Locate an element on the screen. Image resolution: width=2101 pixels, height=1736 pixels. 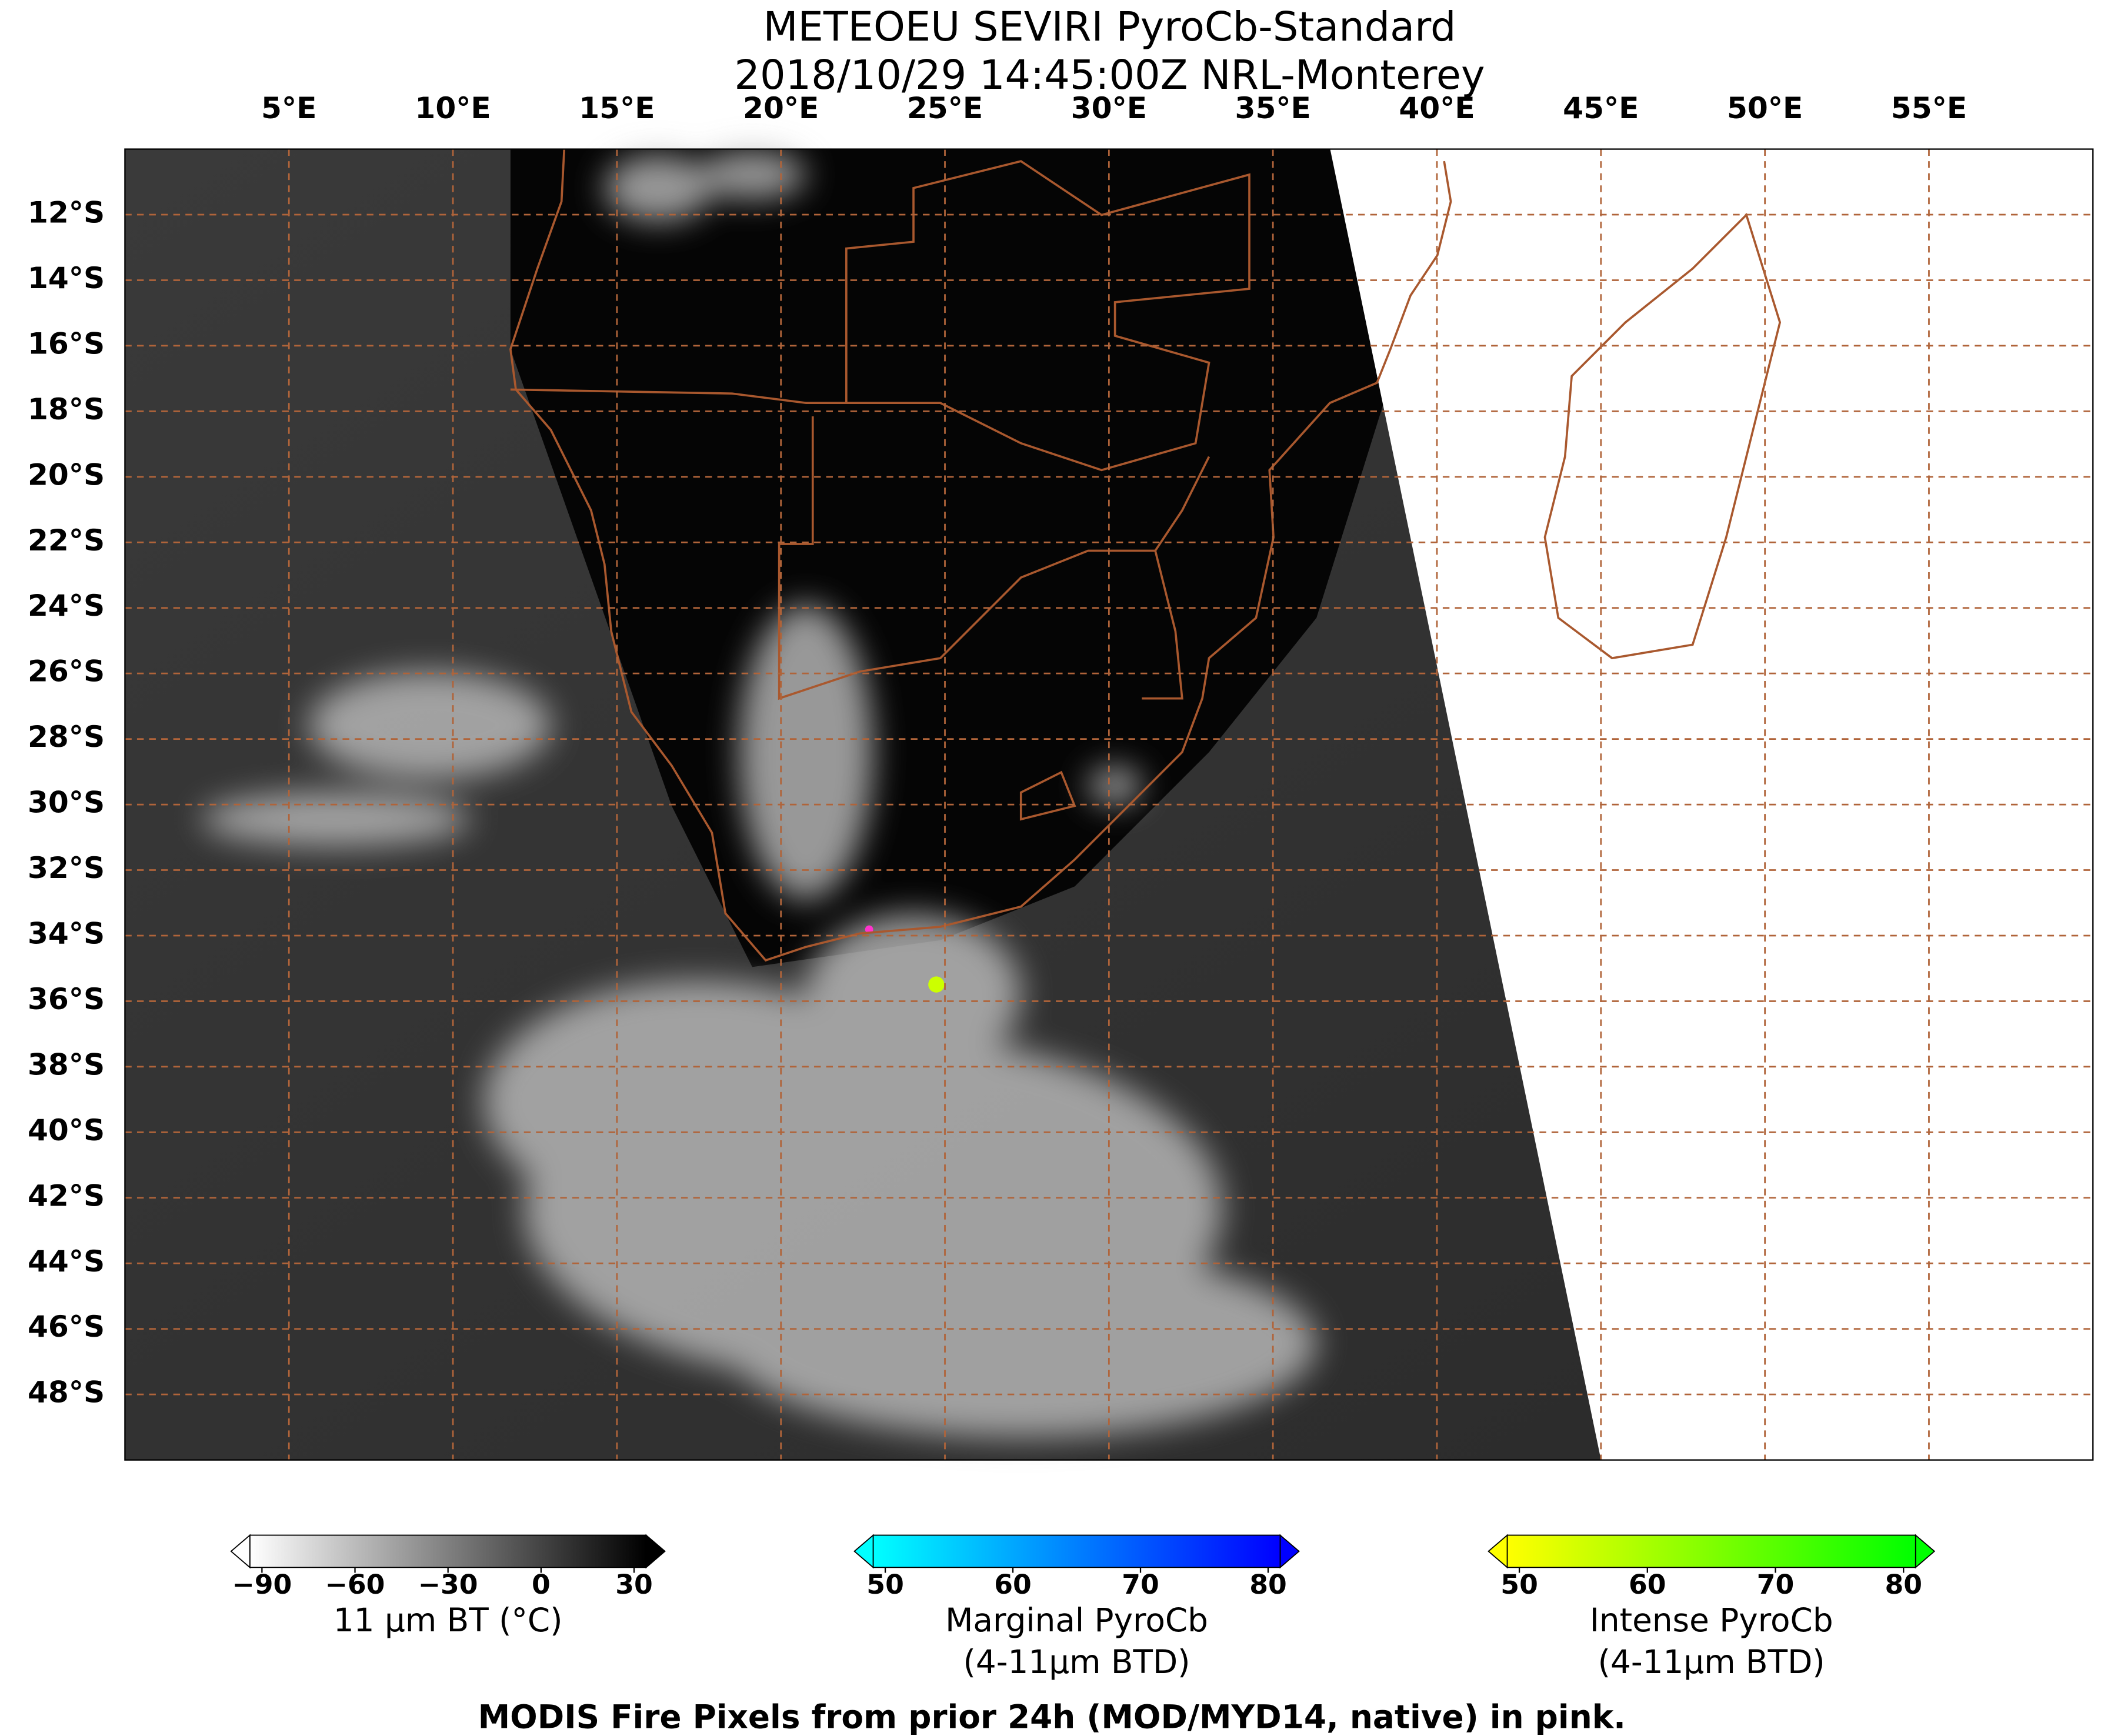
x-tick-label: 40°E is located at coordinates (1437, 108).